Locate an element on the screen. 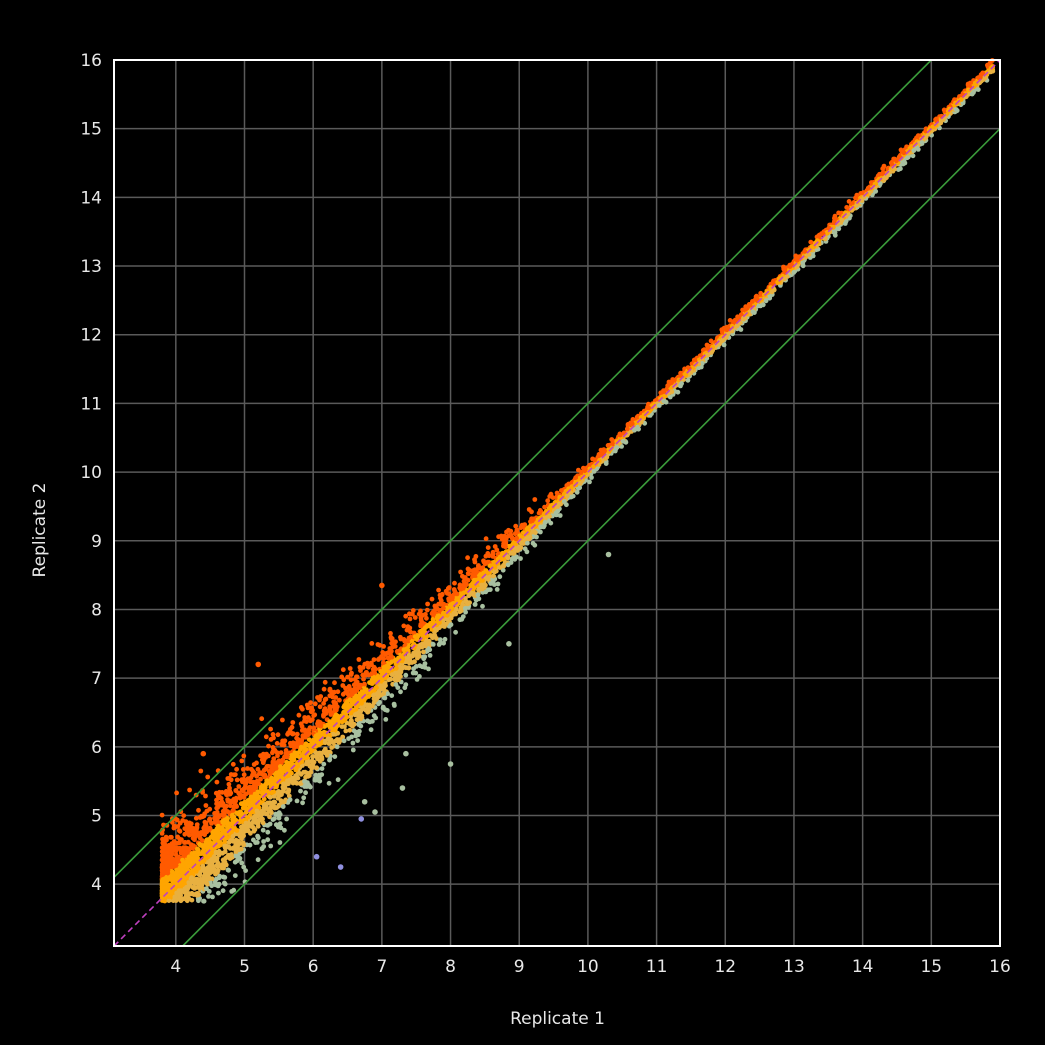 Image resolution: width=1045 pixels, height=1045 pixels. y-tick-label: 15 is located at coordinates (91, 130).